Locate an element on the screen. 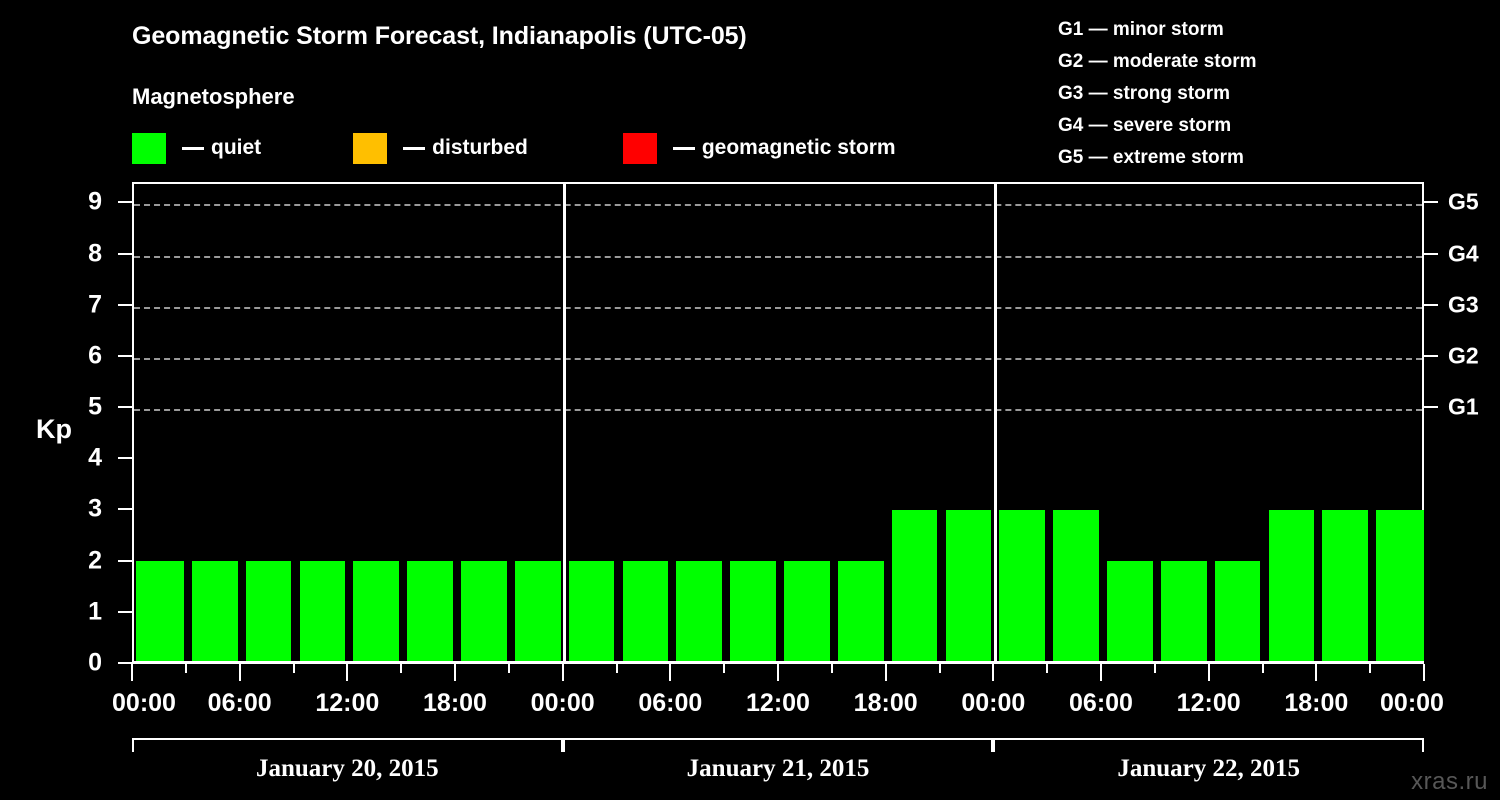  day-label: January 22, 2015 is located at coordinates (1208, 768).